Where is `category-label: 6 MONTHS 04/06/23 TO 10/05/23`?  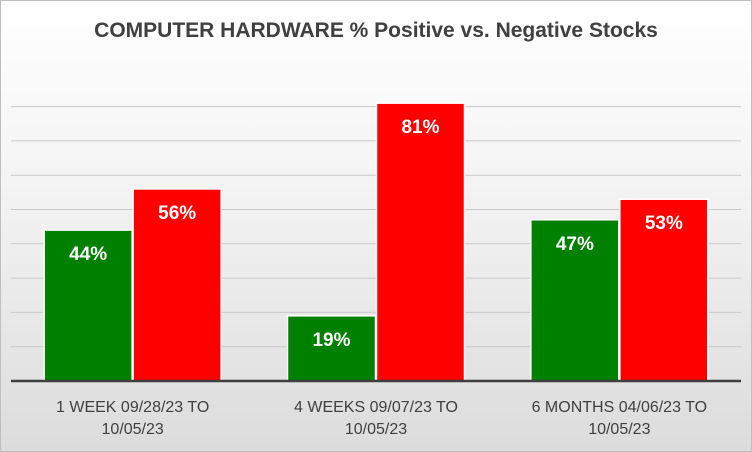 category-label: 6 MONTHS 04/06/23 TO 10/05/23 is located at coordinates (619, 419).